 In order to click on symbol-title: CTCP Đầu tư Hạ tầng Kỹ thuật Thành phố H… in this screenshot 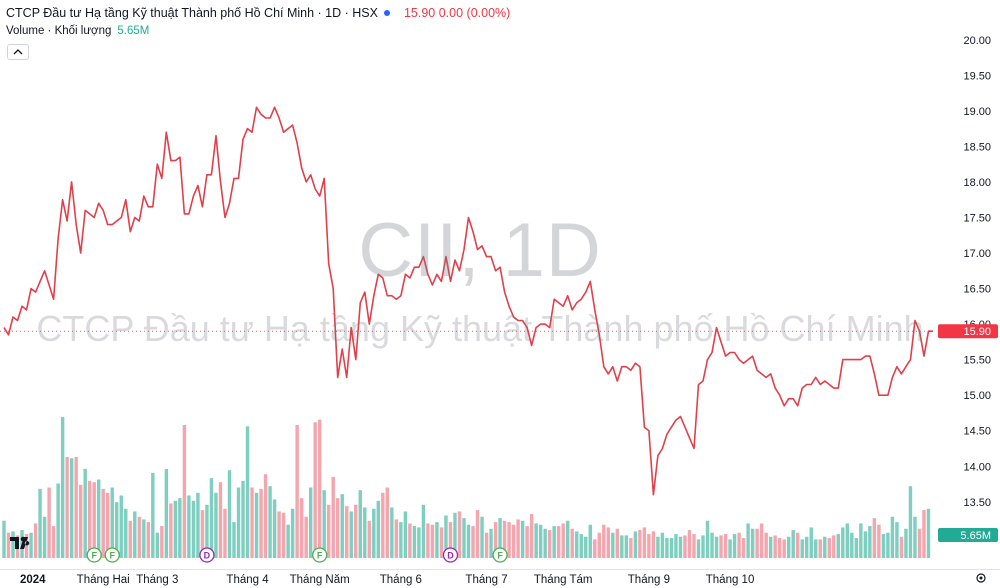, I will do `click(192, 13)`.